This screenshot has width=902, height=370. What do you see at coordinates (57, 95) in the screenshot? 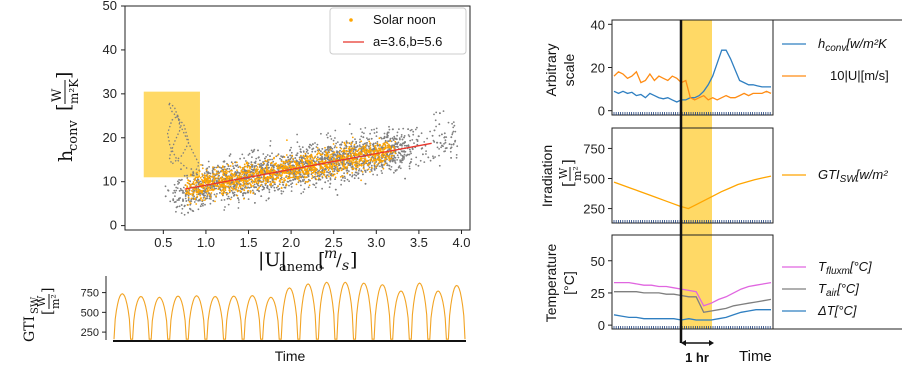
I see `ylabel-unit-num: W` at bounding box center [57, 95].